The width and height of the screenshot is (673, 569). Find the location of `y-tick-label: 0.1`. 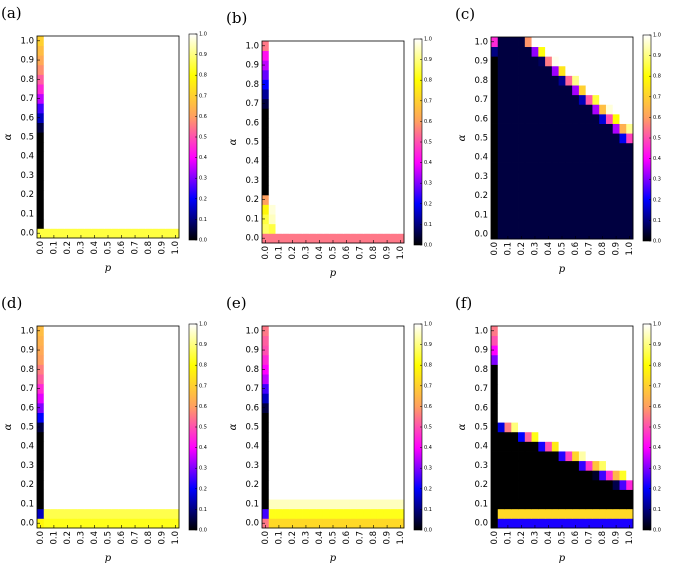

y-tick-label: 0.1 is located at coordinates (481, 504).